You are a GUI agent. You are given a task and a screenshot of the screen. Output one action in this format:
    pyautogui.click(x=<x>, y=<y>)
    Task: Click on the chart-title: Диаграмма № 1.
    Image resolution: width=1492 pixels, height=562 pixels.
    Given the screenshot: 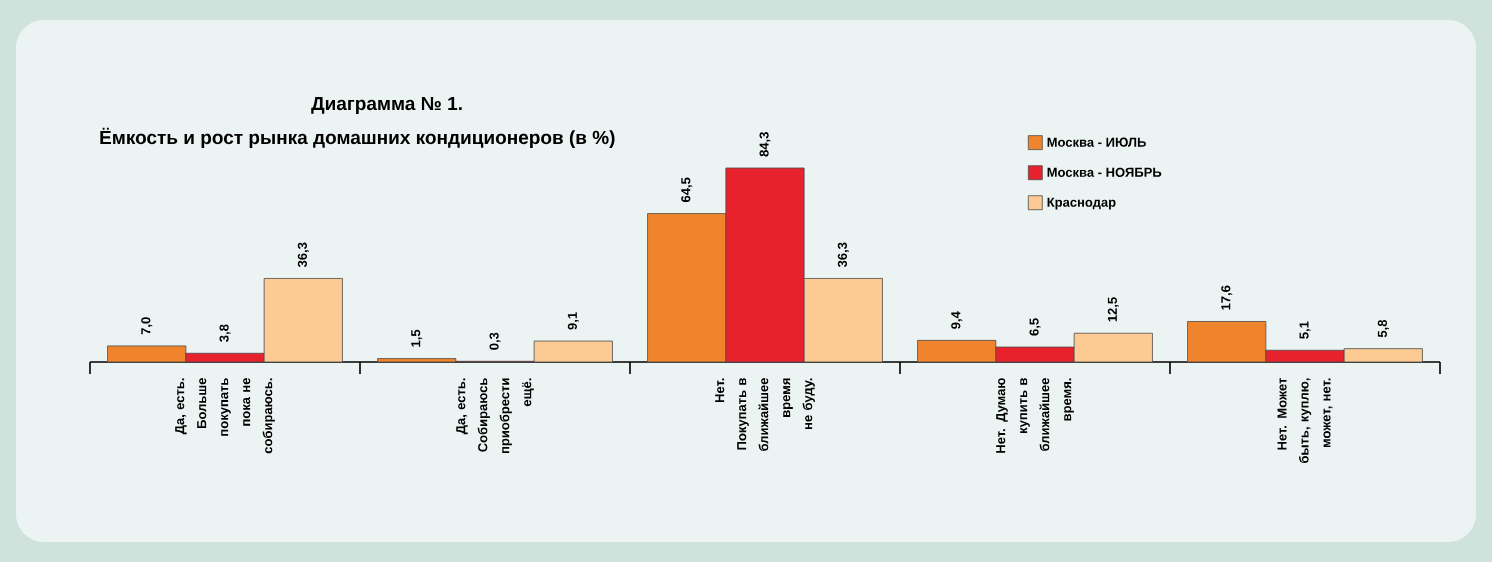 What is the action you would take?
    pyautogui.click(x=386, y=105)
    